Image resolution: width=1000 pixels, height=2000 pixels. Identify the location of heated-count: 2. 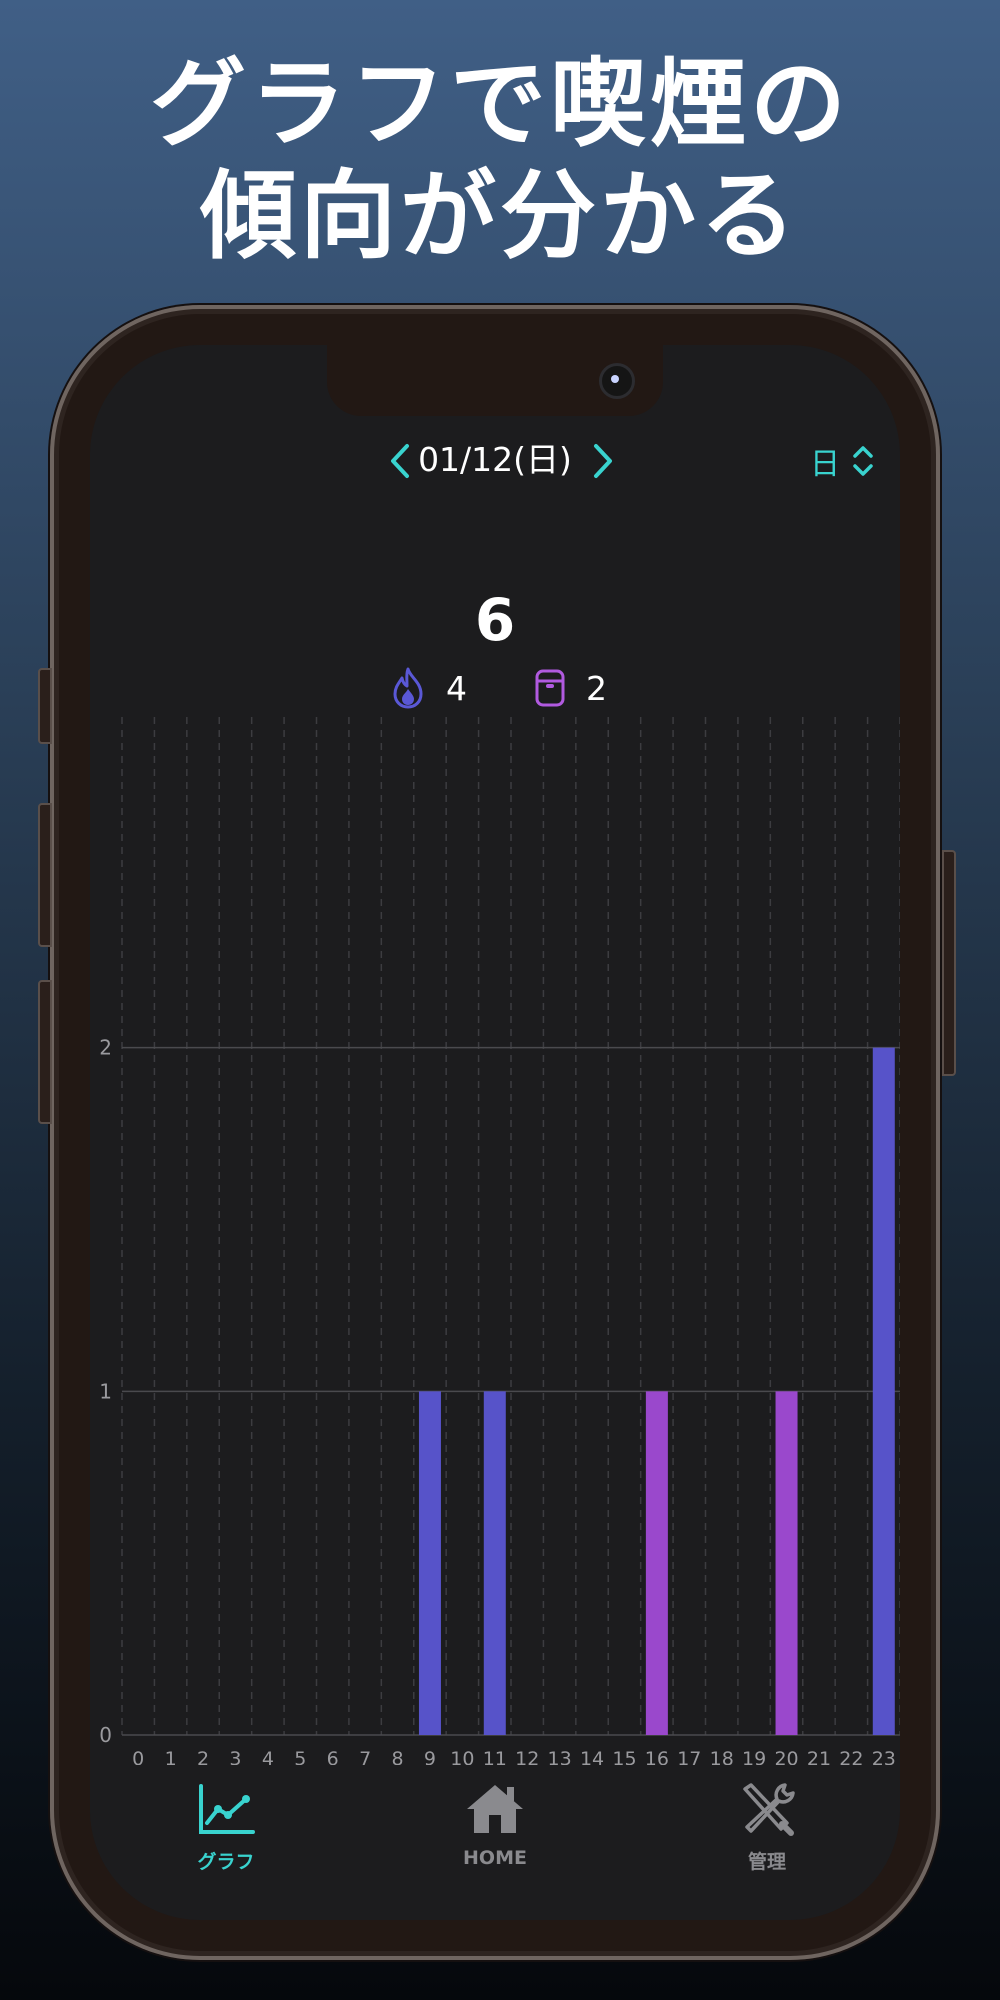
(596, 688).